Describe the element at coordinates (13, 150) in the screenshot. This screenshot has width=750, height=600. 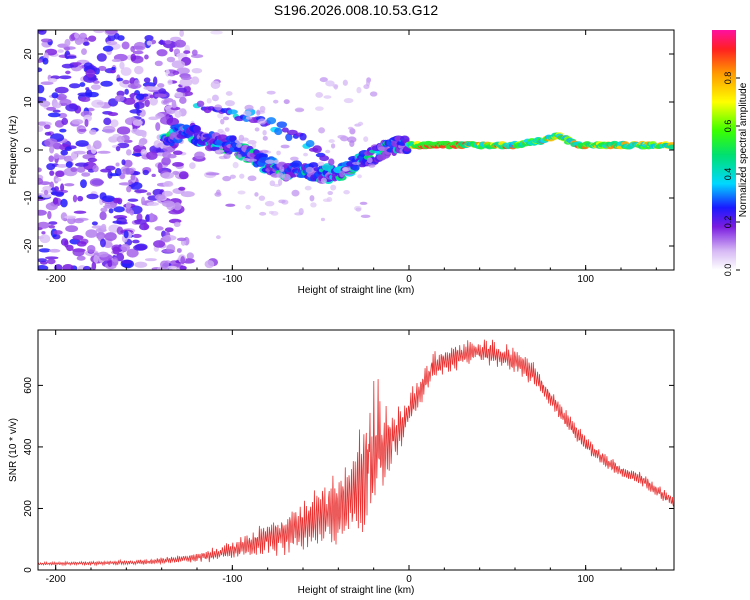
I see `spectrogram-ylabel: Frequency (Hz)` at that location.